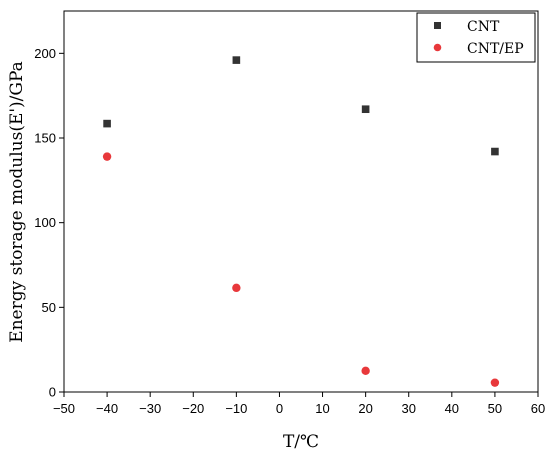 This screenshot has height=462, width=550. Describe the element at coordinates (236, 408) in the screenshot. I see `x-tick-label: −10` at that location.